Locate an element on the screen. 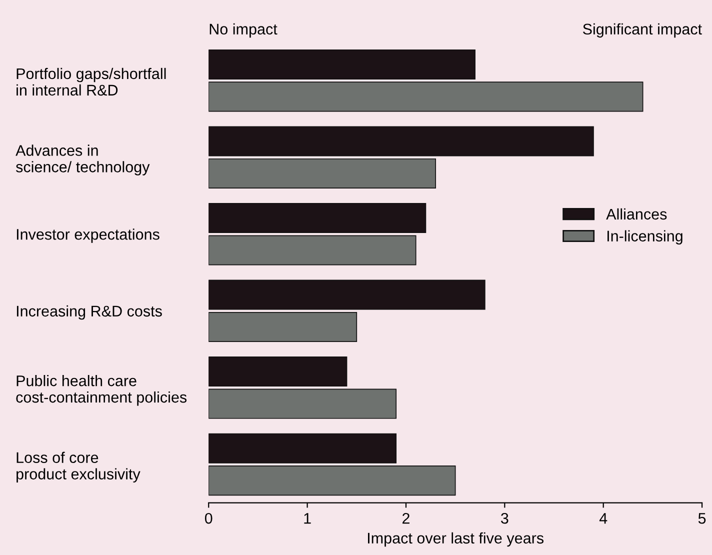 Image resolution: width=712 pixels, height=555 pixels. y-tick-label: Portfolio gaps/shortfall in internal R&D is located at coordinates (91, 82).